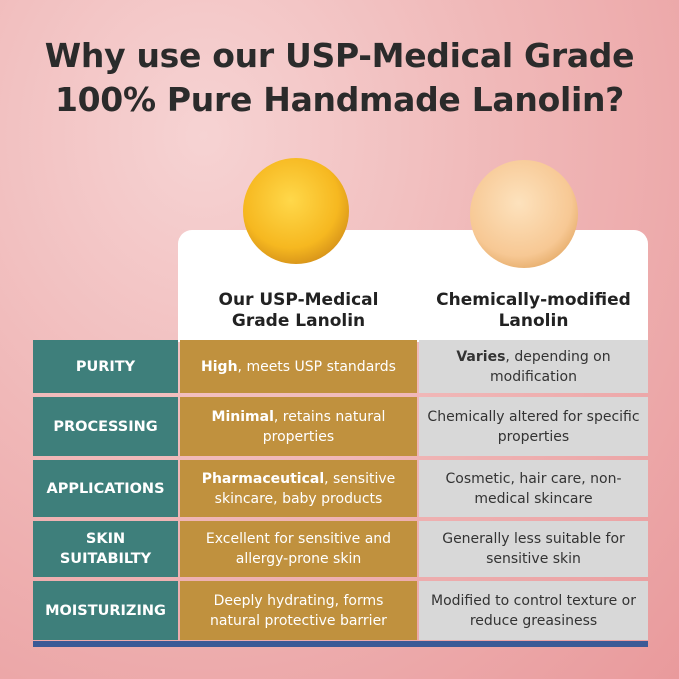  I want to click on cell-bold-text: Varies, so click(481, 356).